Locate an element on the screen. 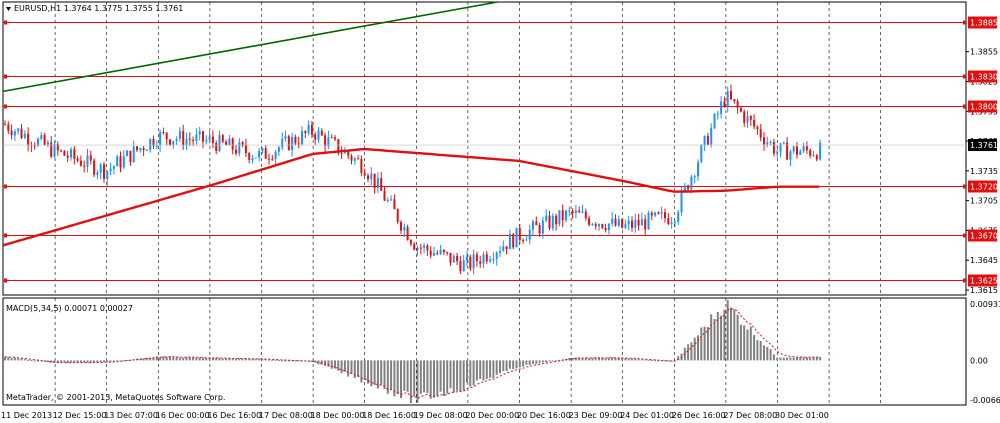 The height and width of the screenshot is (423, 1000). price-tick-label: 1.3705 is located at coordinates (984, 201).